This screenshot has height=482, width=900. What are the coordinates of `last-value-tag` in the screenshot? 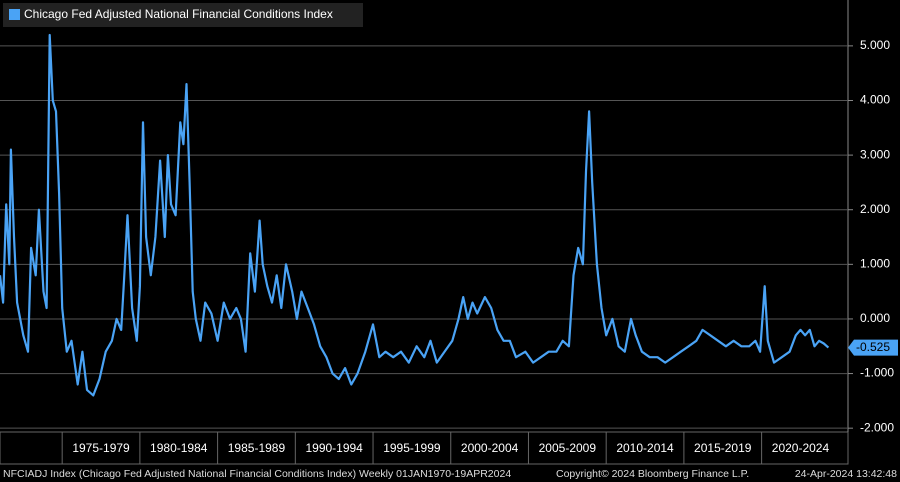 It's located at (873, 347).